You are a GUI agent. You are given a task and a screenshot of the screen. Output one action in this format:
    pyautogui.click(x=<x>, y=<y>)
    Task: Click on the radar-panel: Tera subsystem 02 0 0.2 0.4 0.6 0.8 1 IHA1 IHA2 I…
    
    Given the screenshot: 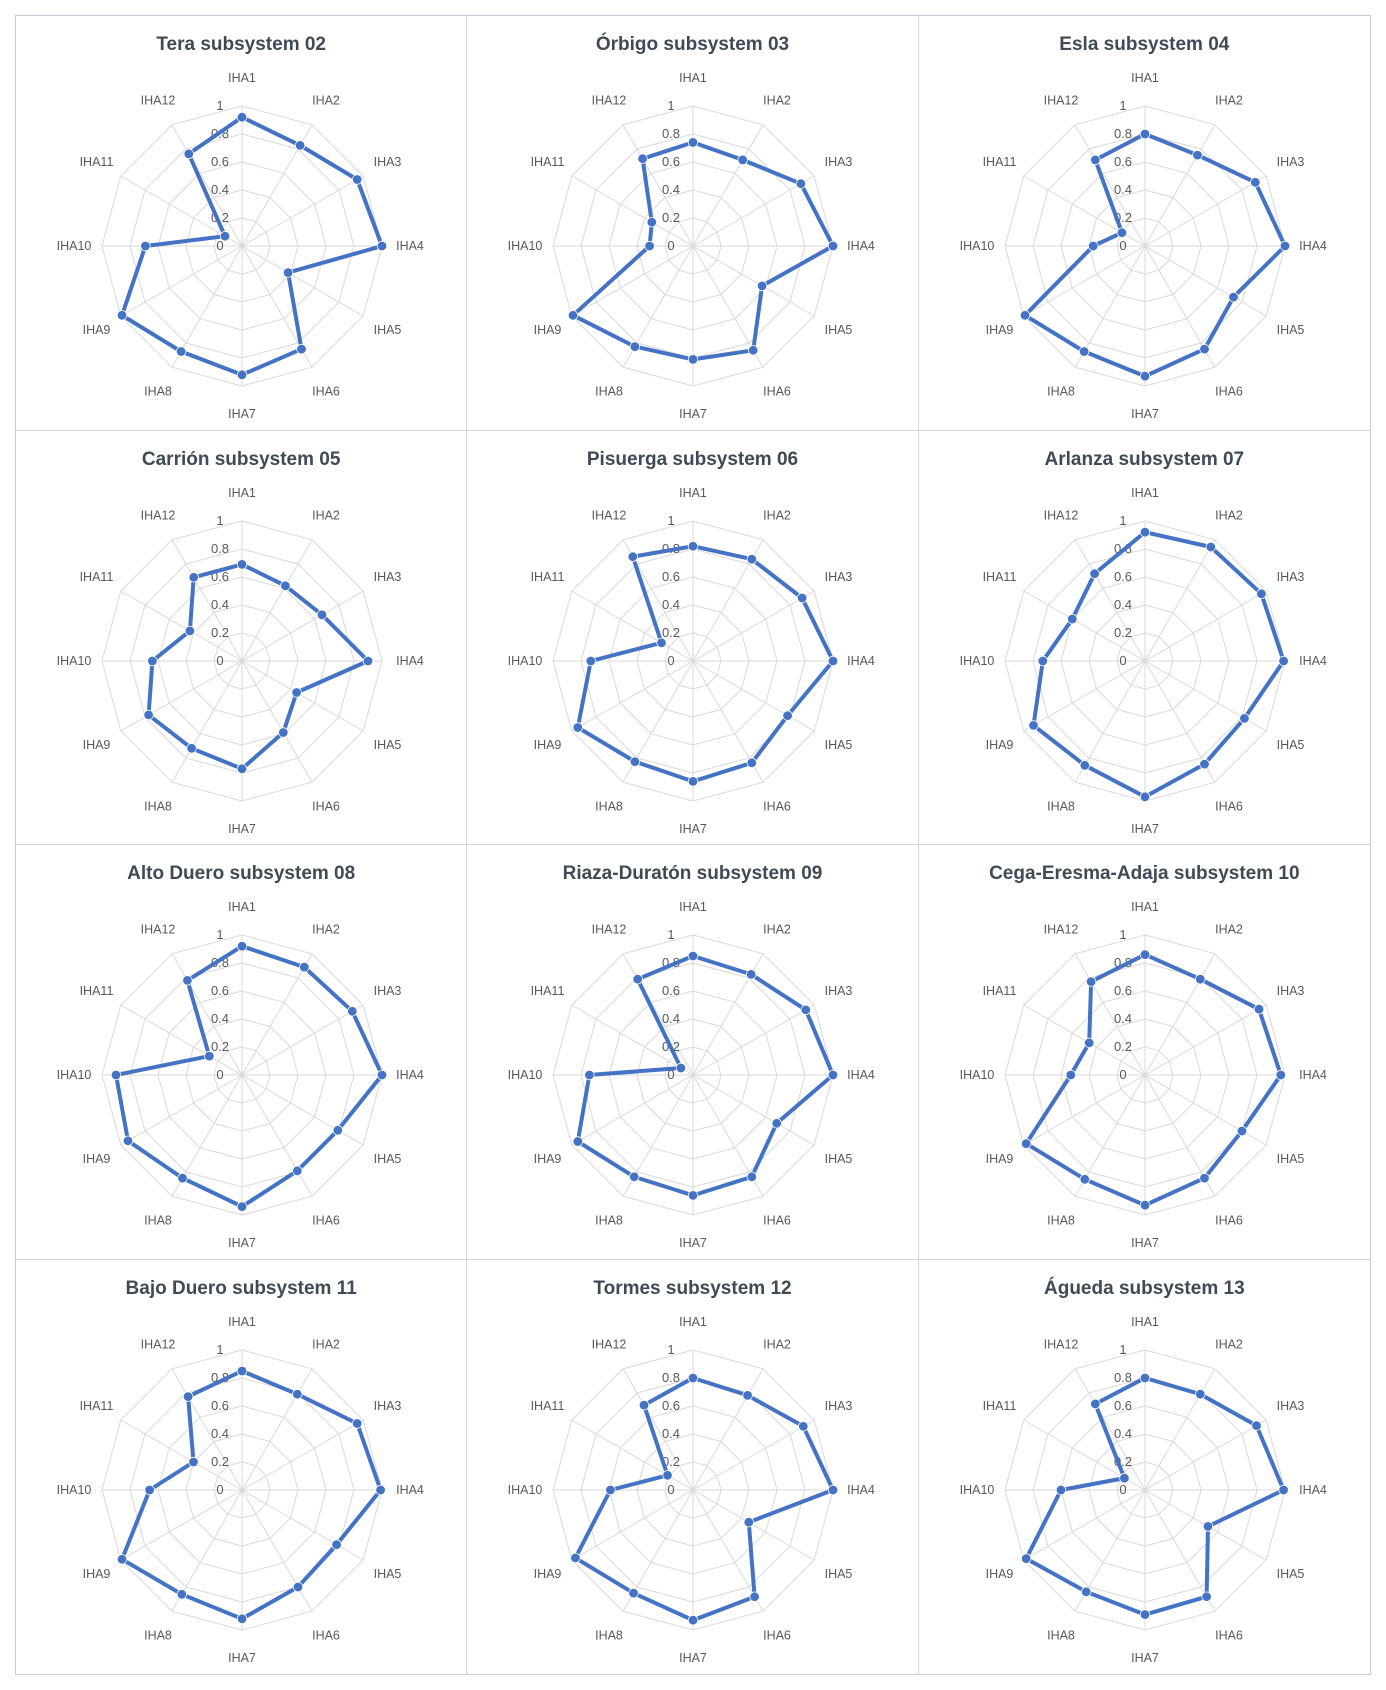 What is the action you would take?
    pyautogui.click(x=242, y=223)
    